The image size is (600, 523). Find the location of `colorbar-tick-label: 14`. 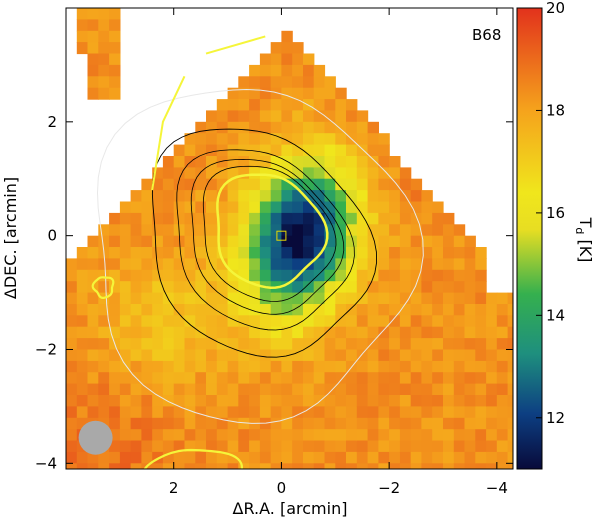

colorbar-tick-label: 14 is located at coordinates (555, 315).